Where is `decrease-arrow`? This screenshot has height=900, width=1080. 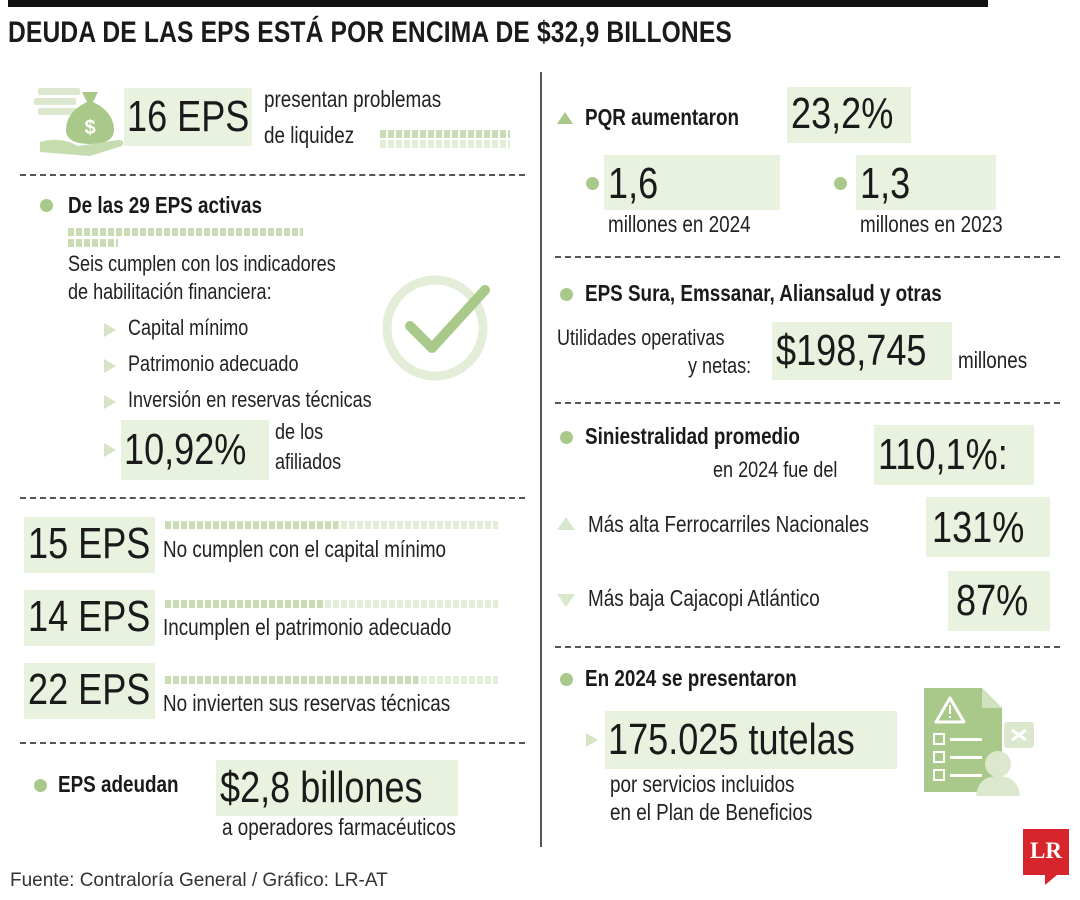 decrease-arrow is located at coordinates (566, 600).